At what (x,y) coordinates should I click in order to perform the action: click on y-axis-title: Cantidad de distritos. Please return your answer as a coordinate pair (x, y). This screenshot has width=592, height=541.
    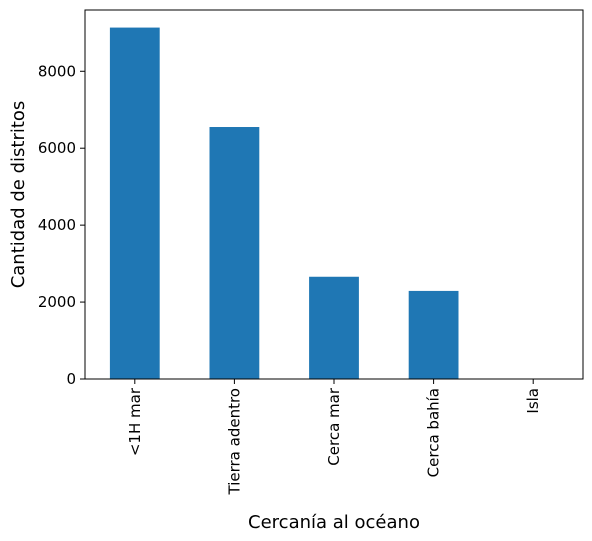
    Looking at the image, I should click on (18, 195).